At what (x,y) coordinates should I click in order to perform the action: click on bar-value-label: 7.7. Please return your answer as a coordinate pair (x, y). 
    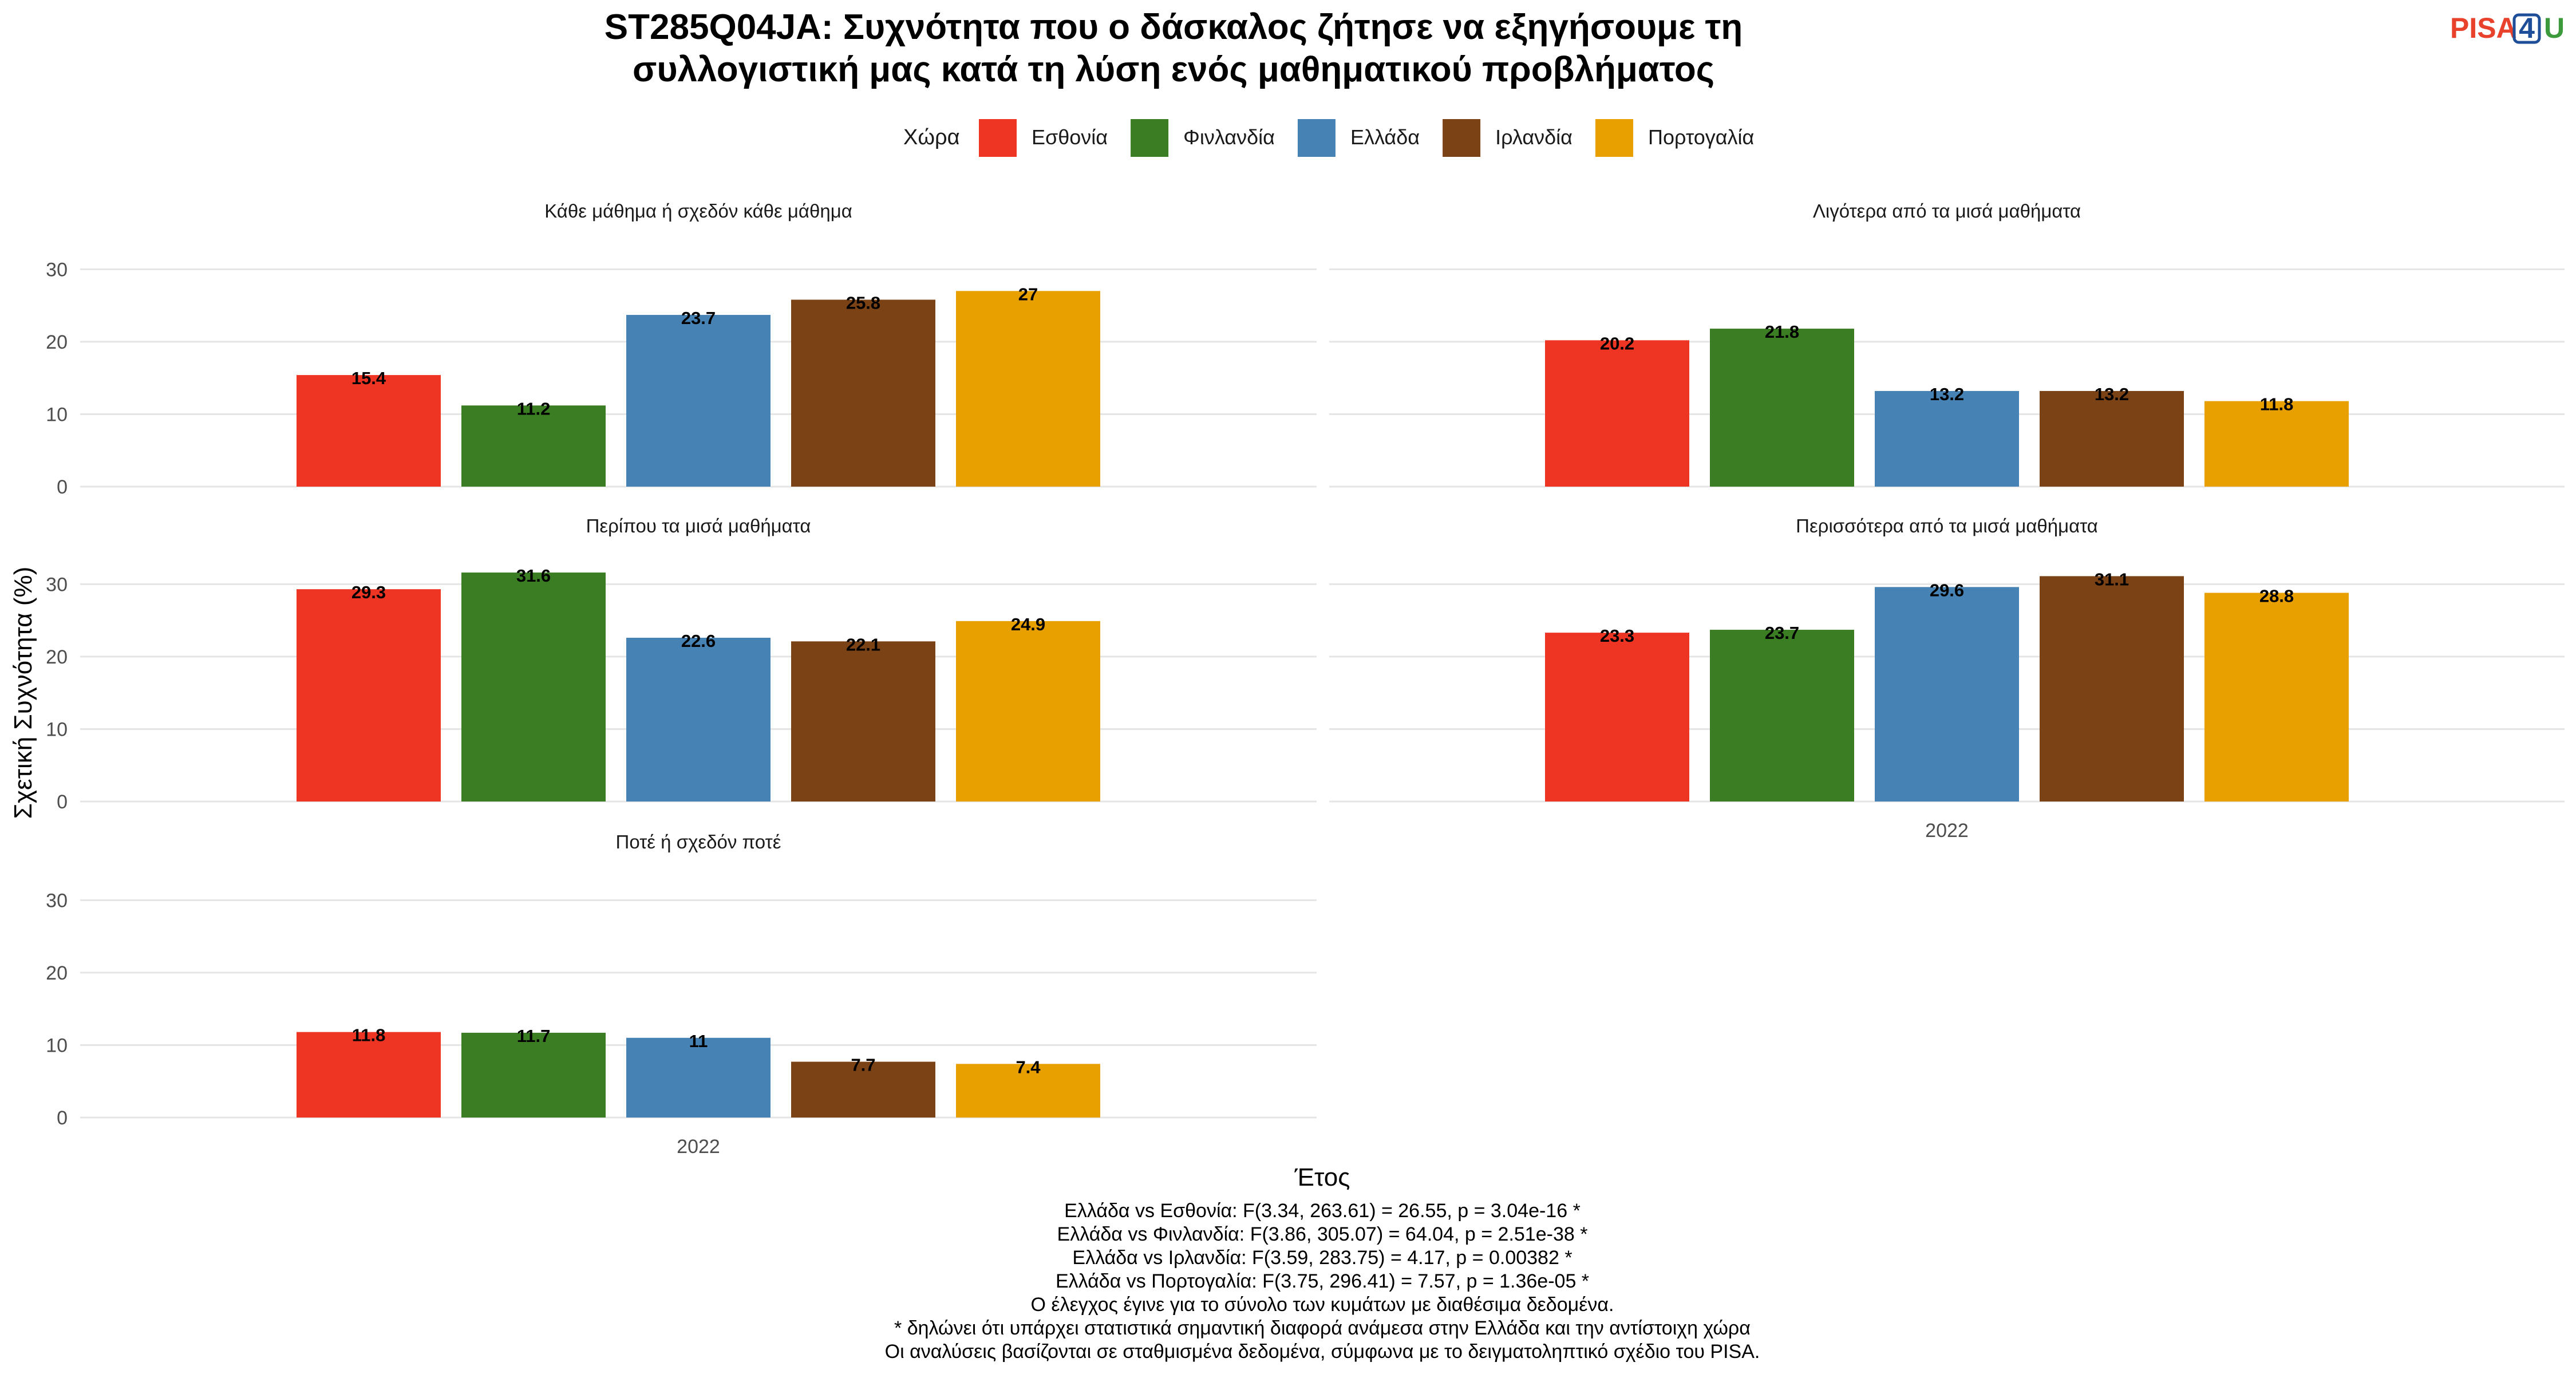
    Looking at the image, I should click on (863, 1065).